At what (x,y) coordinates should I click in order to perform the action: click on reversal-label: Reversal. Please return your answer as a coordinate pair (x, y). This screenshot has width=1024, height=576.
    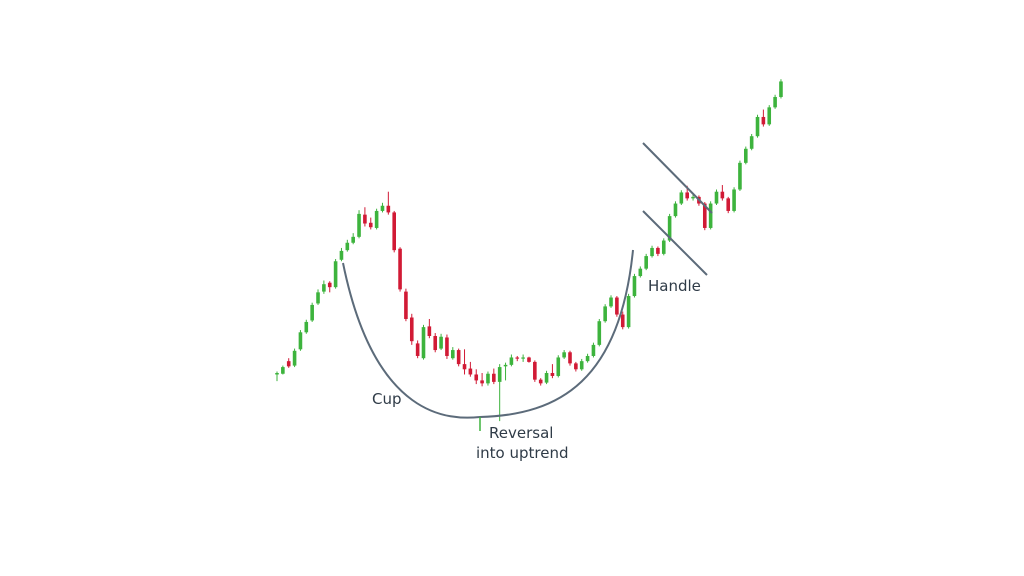
    Looking at the image, I should click on (521, 433).